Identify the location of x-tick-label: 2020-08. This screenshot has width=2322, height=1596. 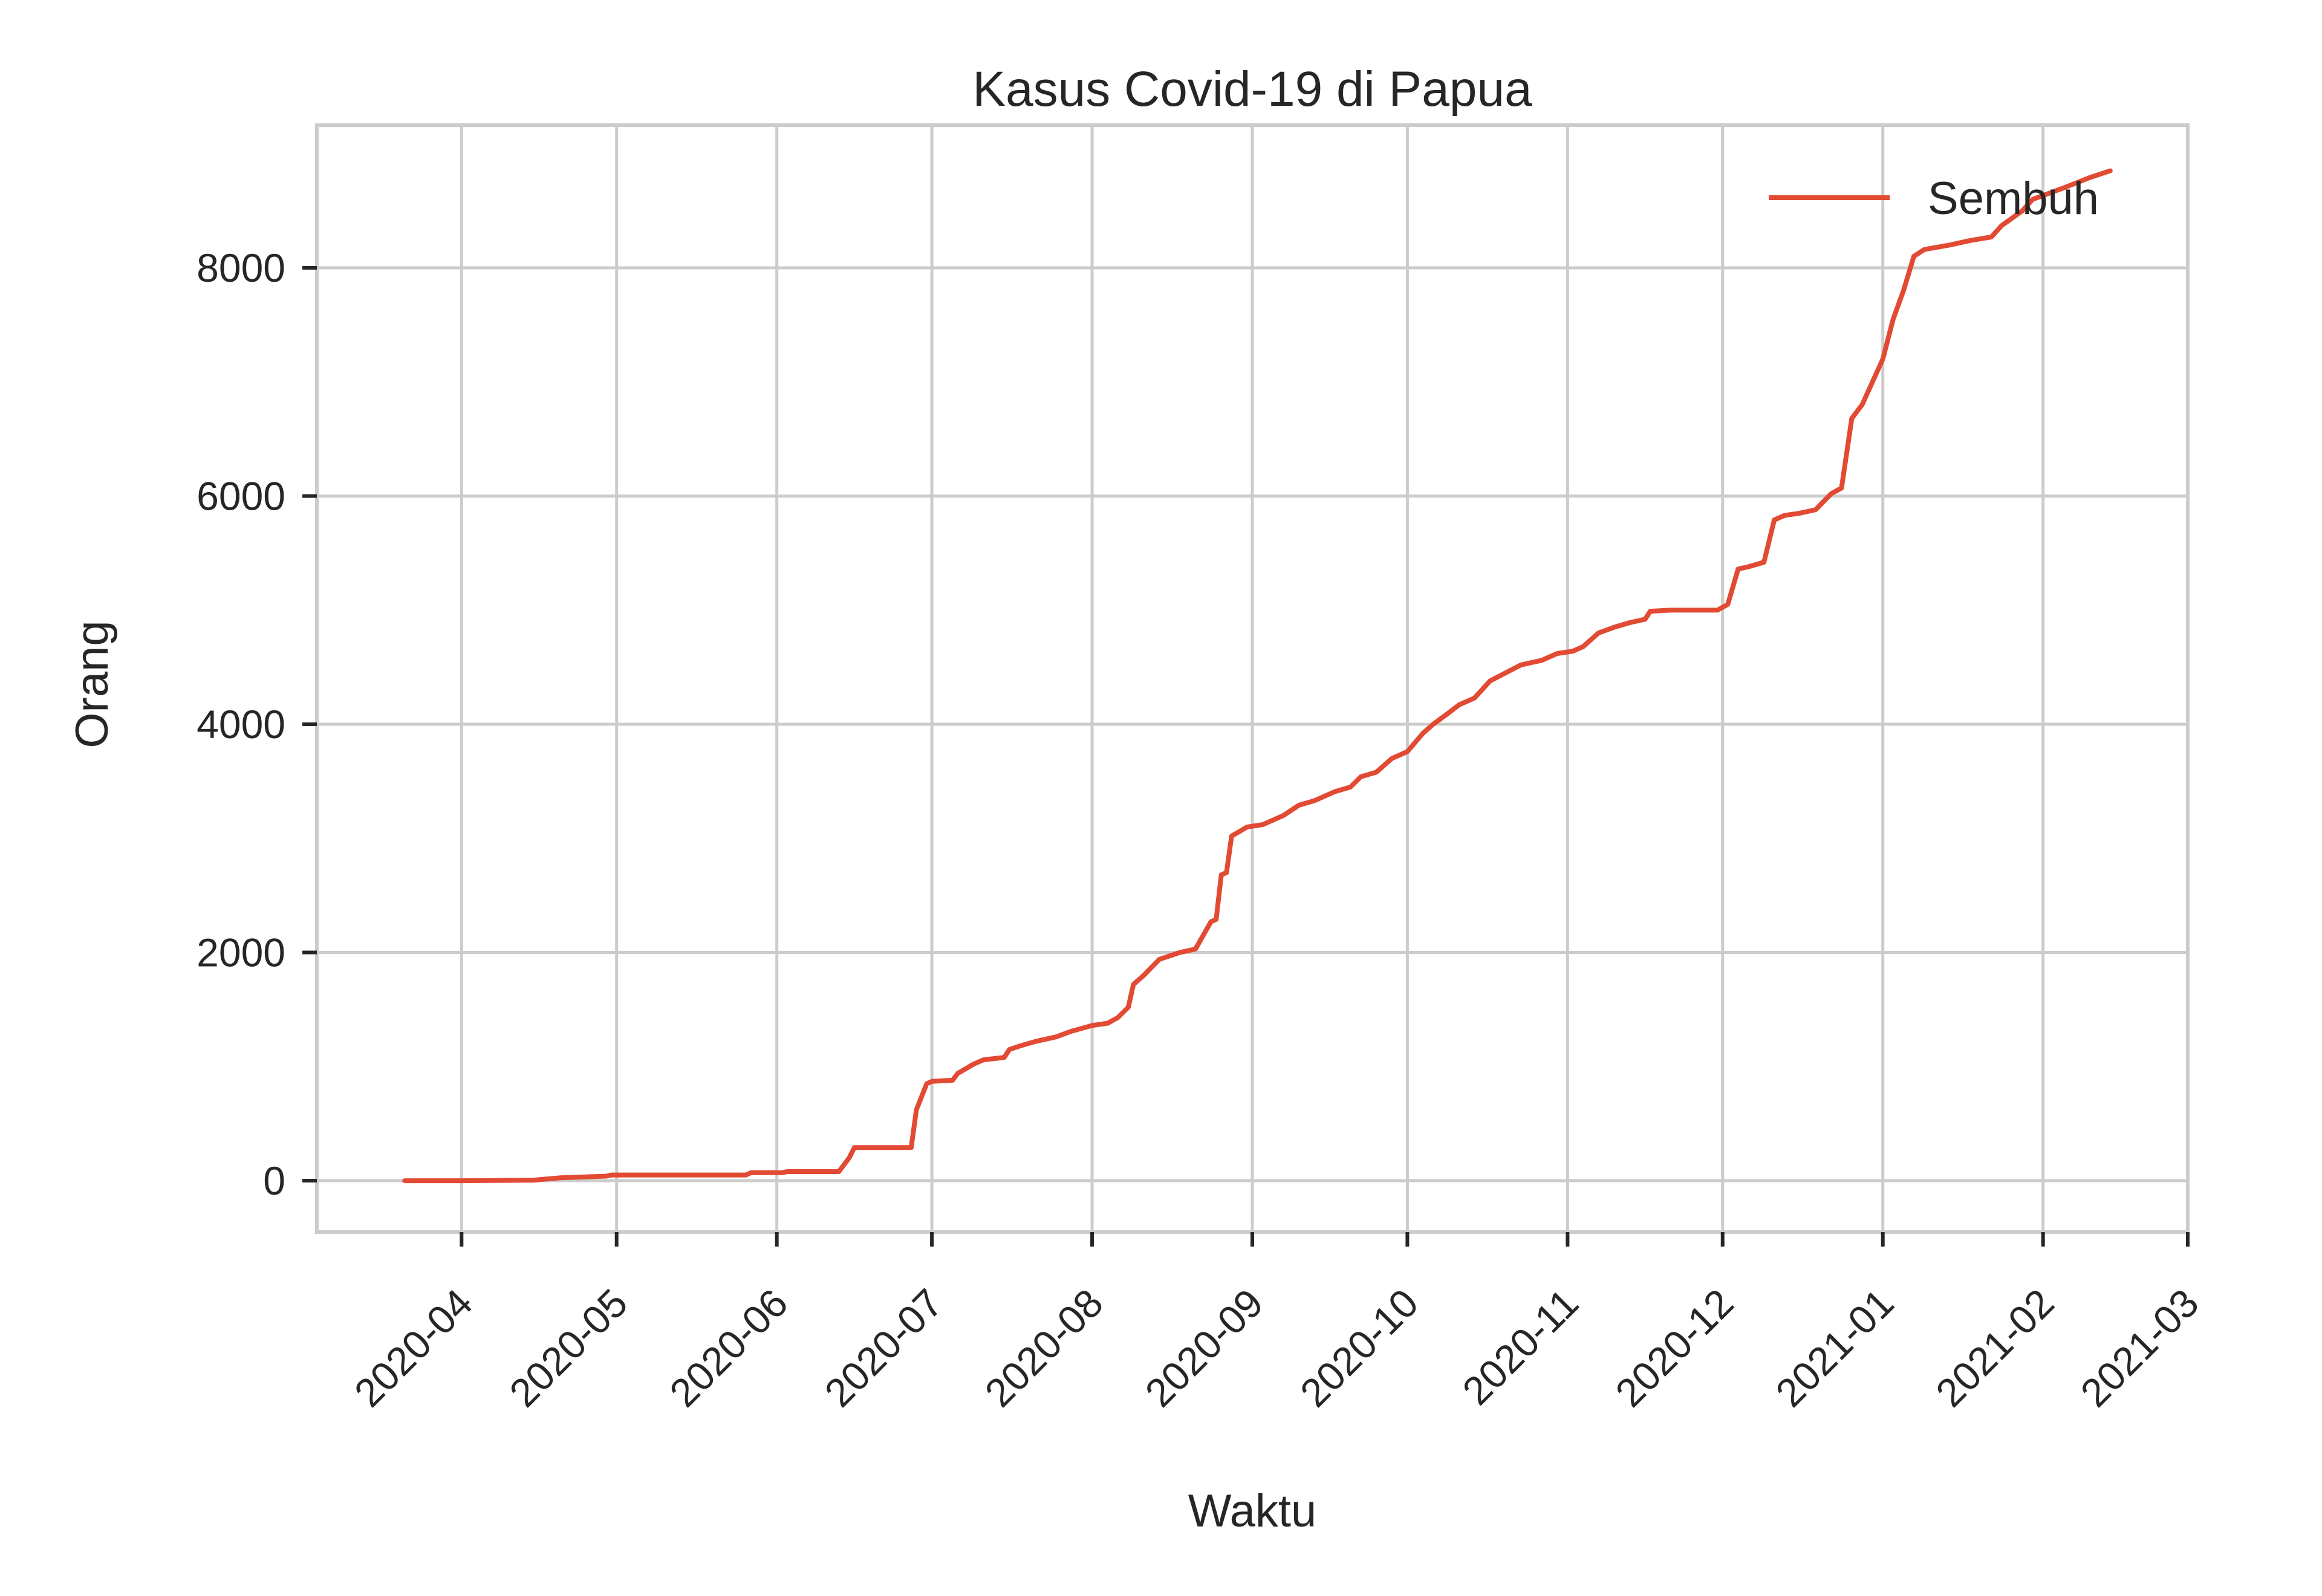
(1043, 1348).